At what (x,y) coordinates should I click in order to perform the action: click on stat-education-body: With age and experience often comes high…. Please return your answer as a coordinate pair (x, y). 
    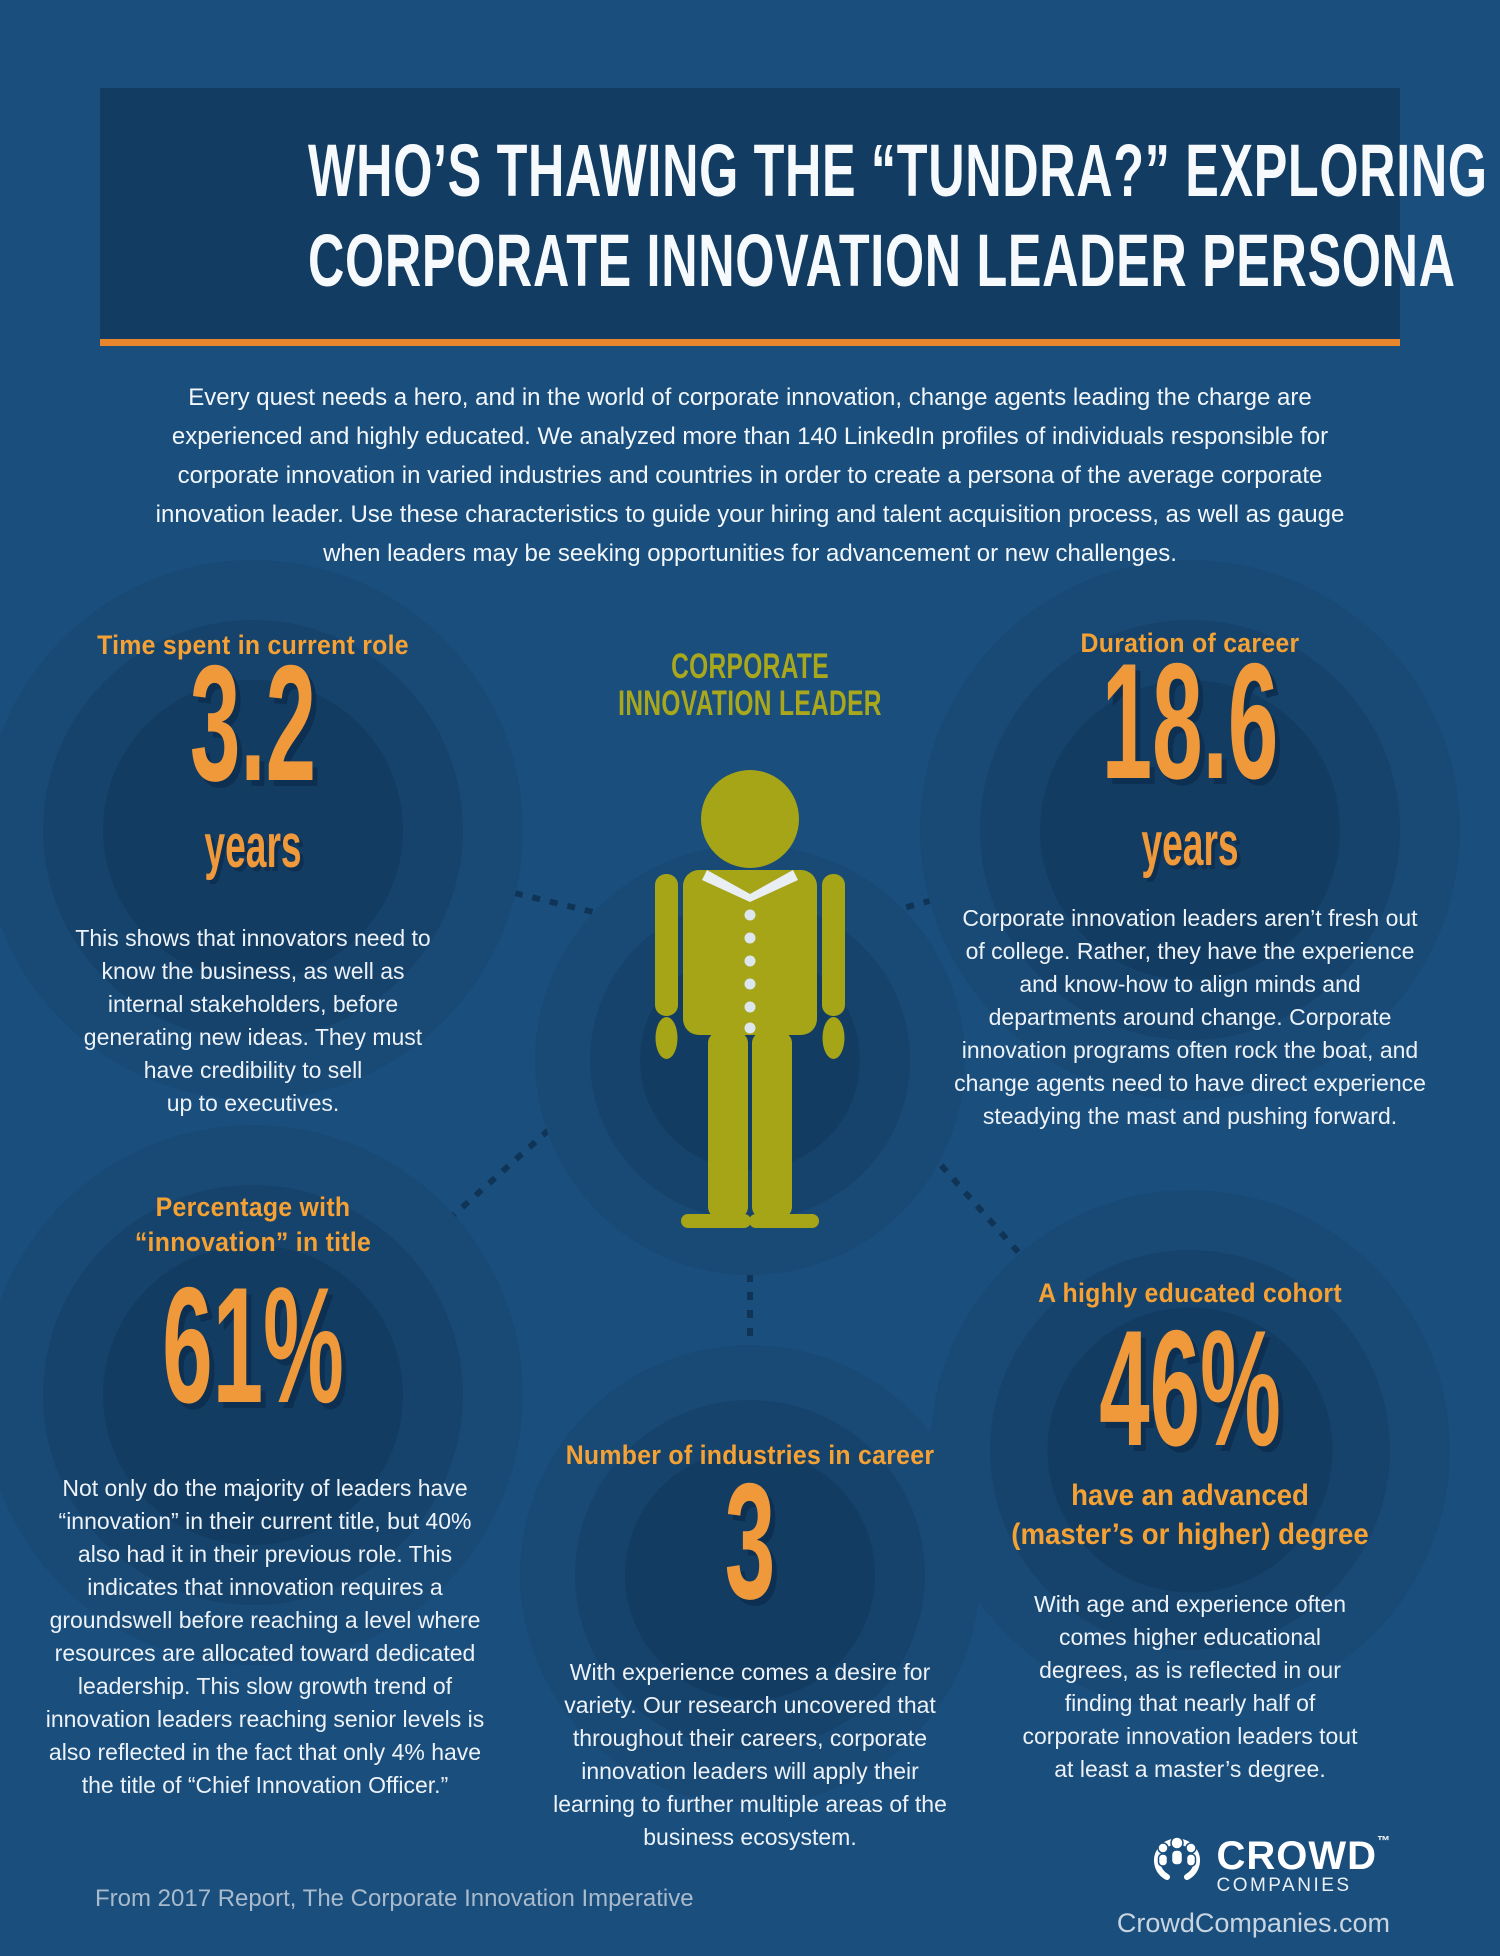
    Looking at the image, I should click on (1190, 1686).